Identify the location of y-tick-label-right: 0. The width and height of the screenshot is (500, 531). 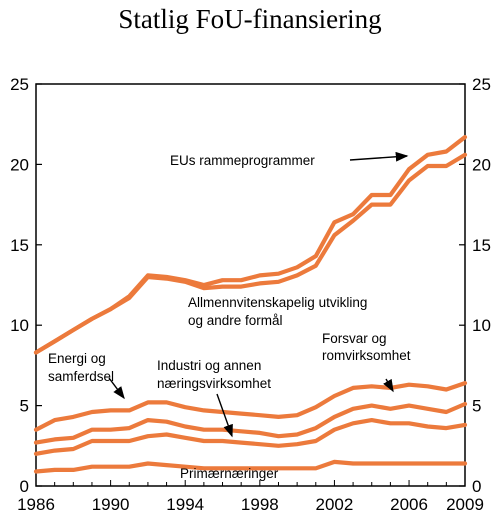
(476, 486).